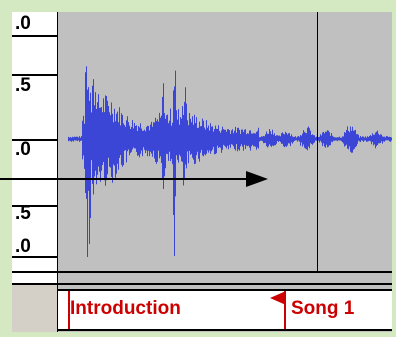 The width and height of the screenshot is (396, 337). Describe the element at coordinates (35, 278) in the screenshot. I see `track-gap-ruler` at that location.